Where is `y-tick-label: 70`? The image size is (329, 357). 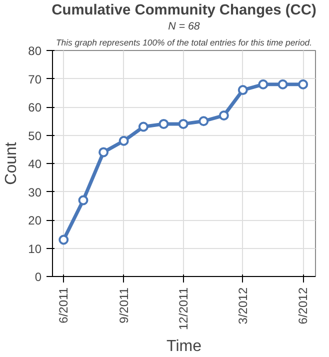 y-tick-label: 70 is located at coordinates (35, 79).